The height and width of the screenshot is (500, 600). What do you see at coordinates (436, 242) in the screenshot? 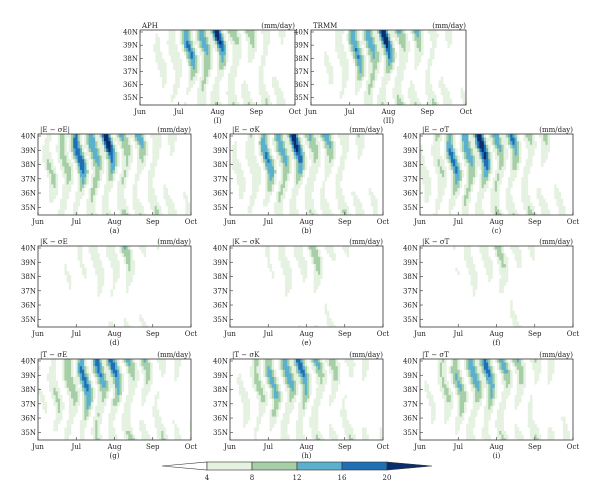
I see `panel-title: |K − σT` at bounding box center [436, 242].